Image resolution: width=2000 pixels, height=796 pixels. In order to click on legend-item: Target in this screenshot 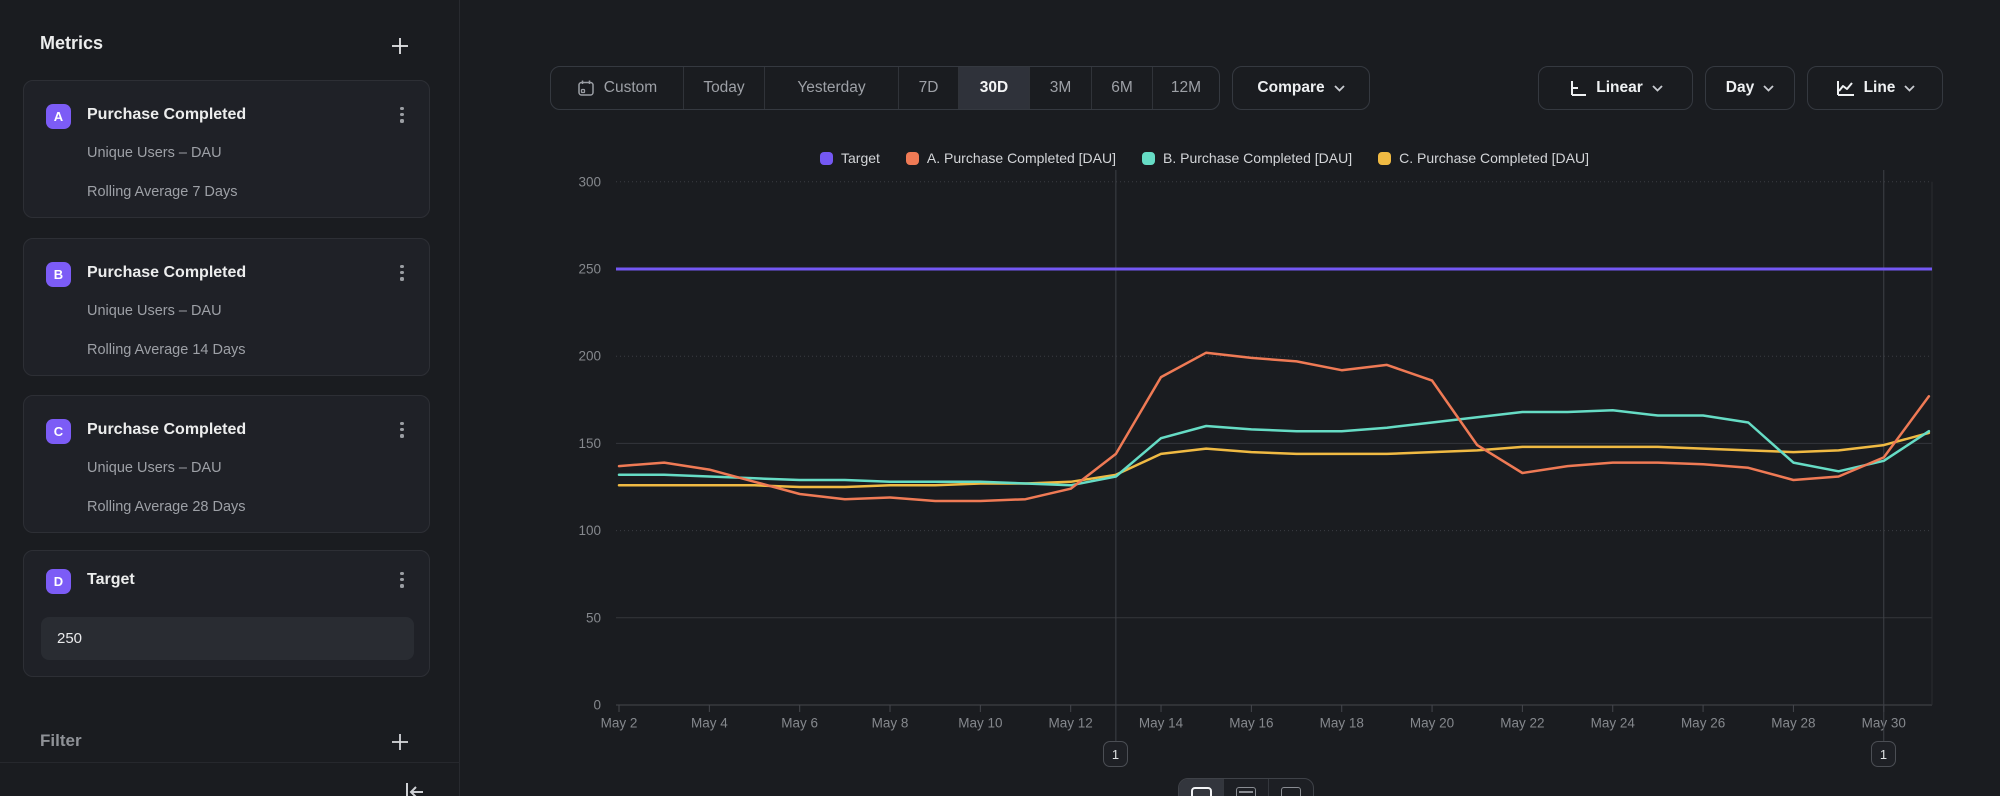, I will do `click(850, 158)`.